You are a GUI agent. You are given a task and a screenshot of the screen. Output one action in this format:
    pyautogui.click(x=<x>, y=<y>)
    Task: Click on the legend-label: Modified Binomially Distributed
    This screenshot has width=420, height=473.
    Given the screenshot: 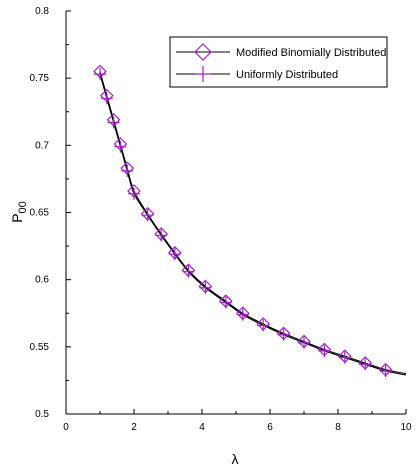 What is the action you would take?
    pyautogui.click(x=311, y=53)
    